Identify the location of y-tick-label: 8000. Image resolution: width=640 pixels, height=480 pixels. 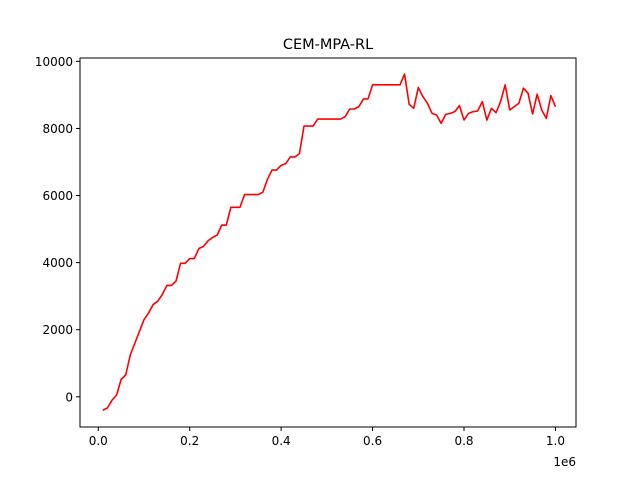
(57, 129).